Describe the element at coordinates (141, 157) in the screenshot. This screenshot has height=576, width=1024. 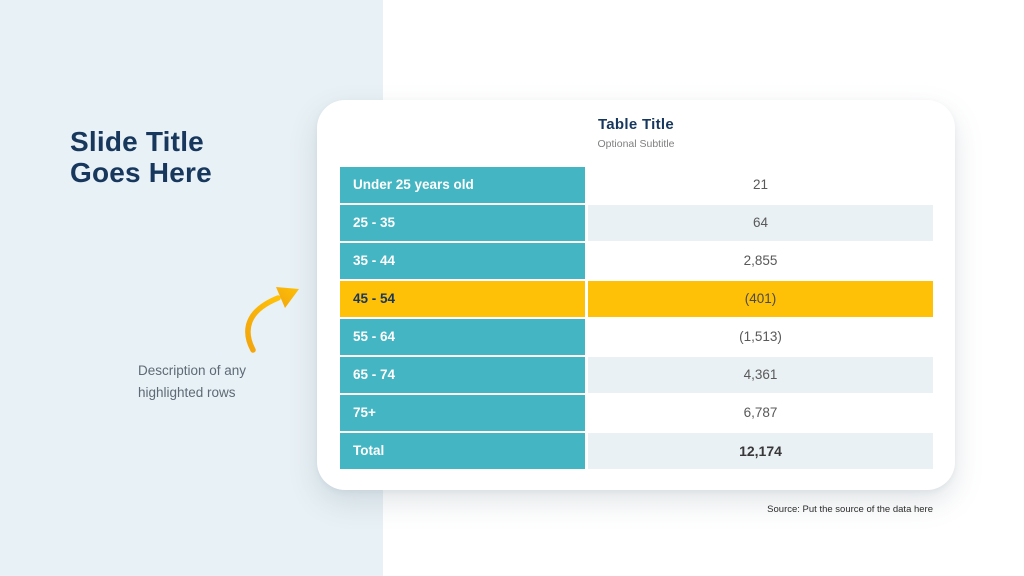
I see `slide-title: Slide Title Goes Here` at that location.